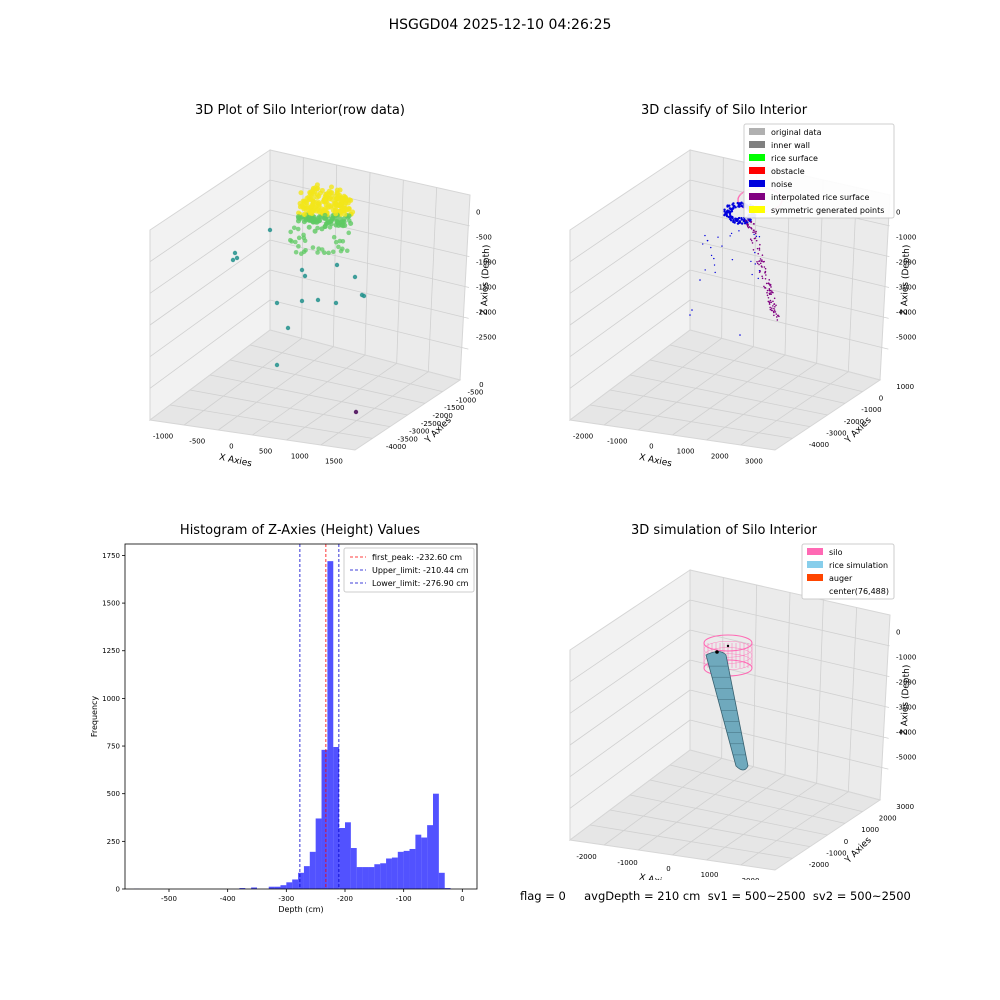 Image resolution: width=1000 pixels, height=1000 pixels. I want to click on legend-label: silo, so click(836, 552).